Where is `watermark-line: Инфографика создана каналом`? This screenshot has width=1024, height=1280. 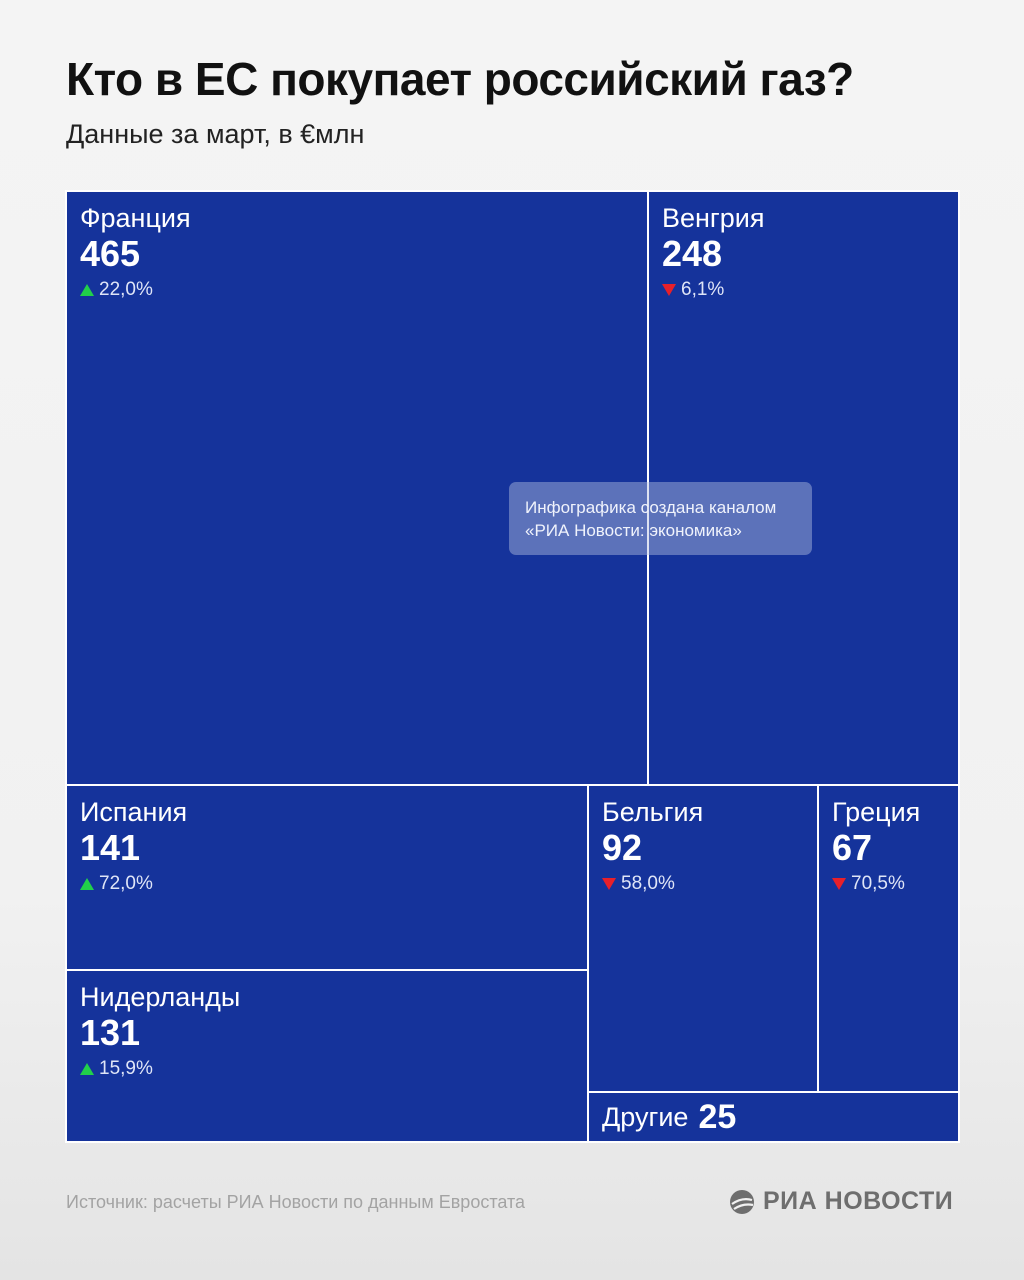 watermark-line: Инфографика создана каналом is located at coordinates (651, 507).